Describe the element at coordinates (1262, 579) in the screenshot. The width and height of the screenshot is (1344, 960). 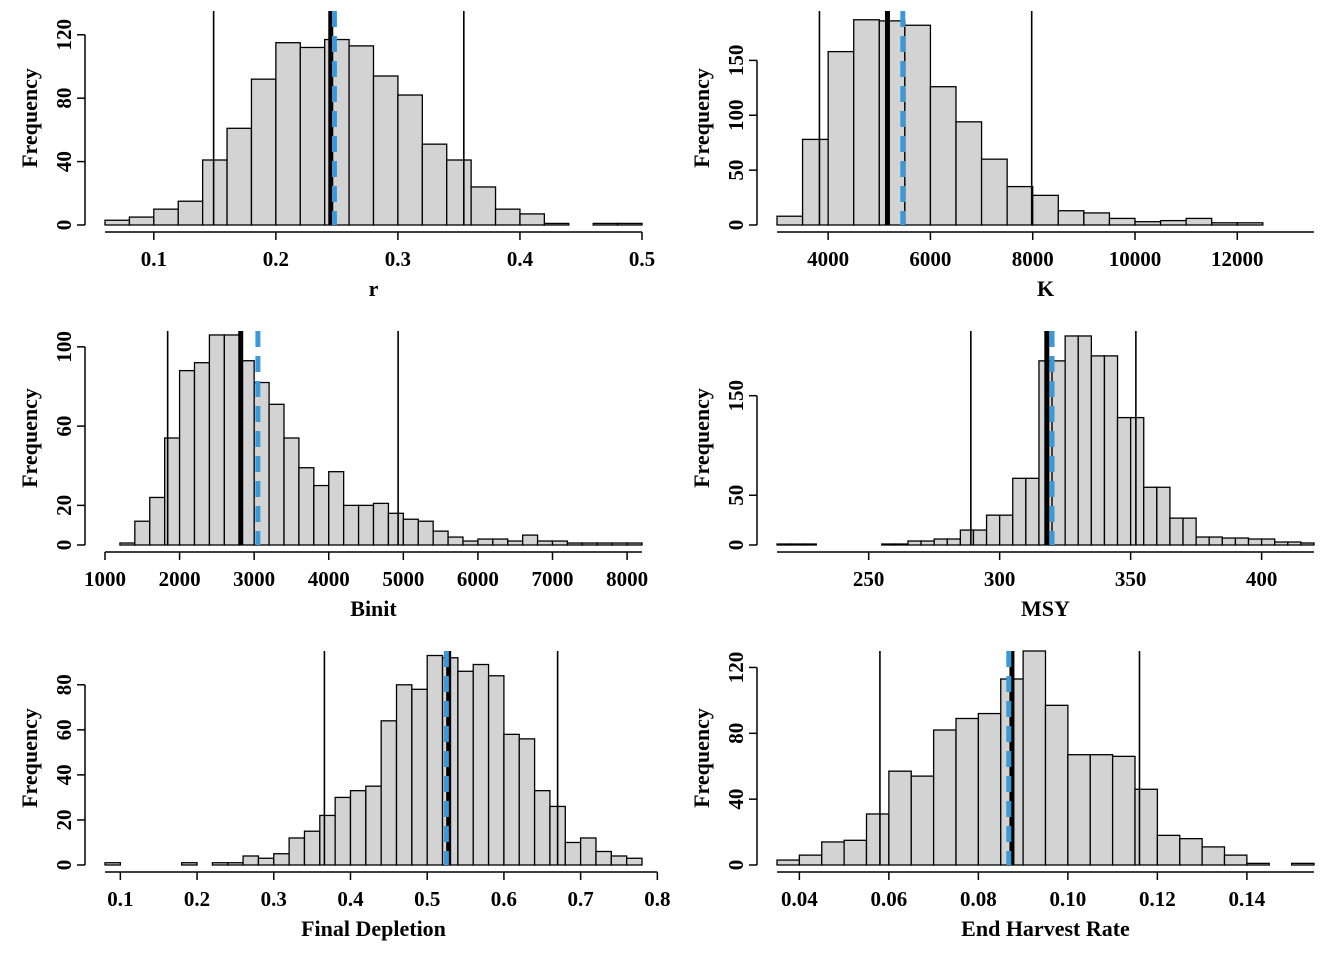
I see `x-tick-label: 400` at that location.